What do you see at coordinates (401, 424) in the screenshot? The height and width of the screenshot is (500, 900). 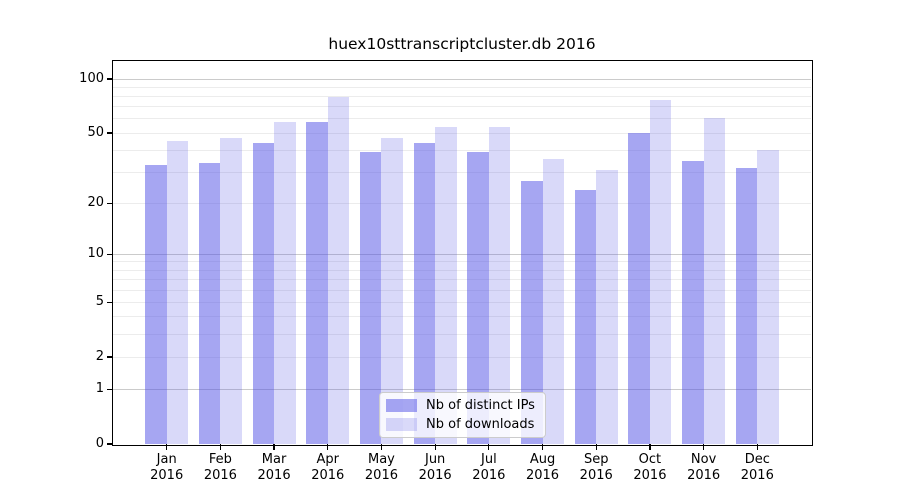 I see `legend-swatch-downloads` at bounding box center [401, 424].